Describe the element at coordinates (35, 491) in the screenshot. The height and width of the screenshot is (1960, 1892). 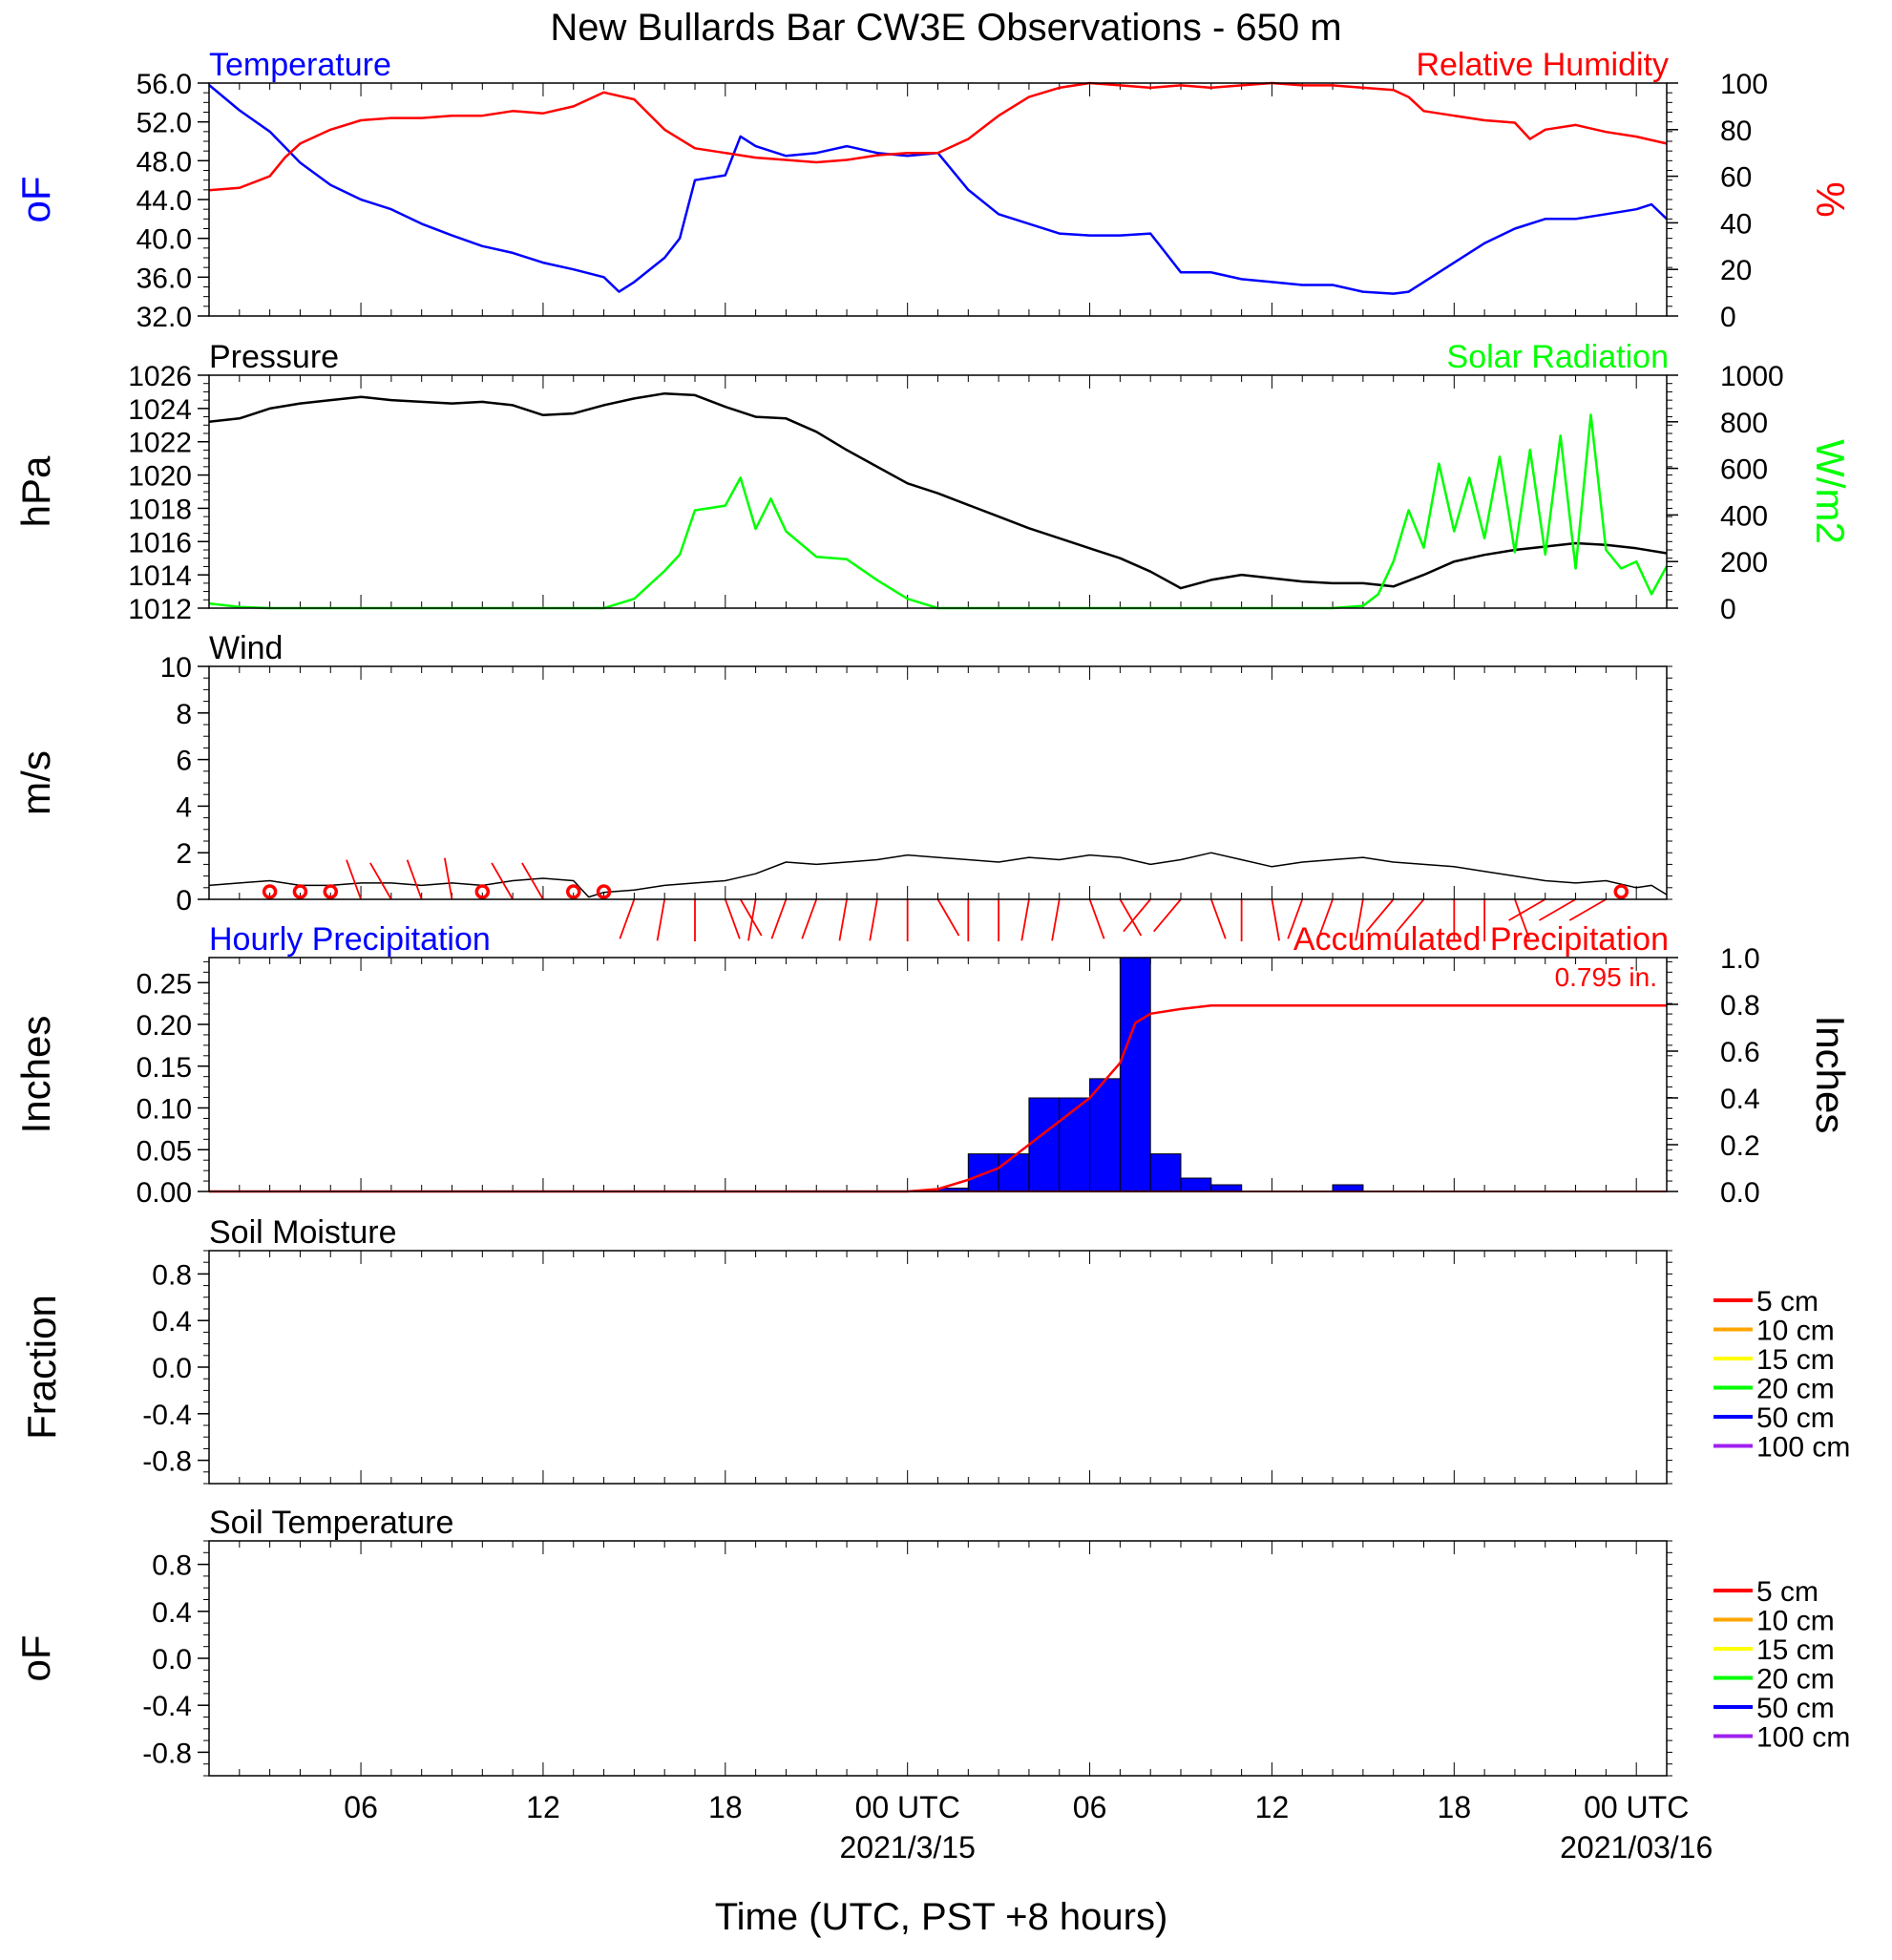
I see `y-axis-label-left: hPa` at that location.